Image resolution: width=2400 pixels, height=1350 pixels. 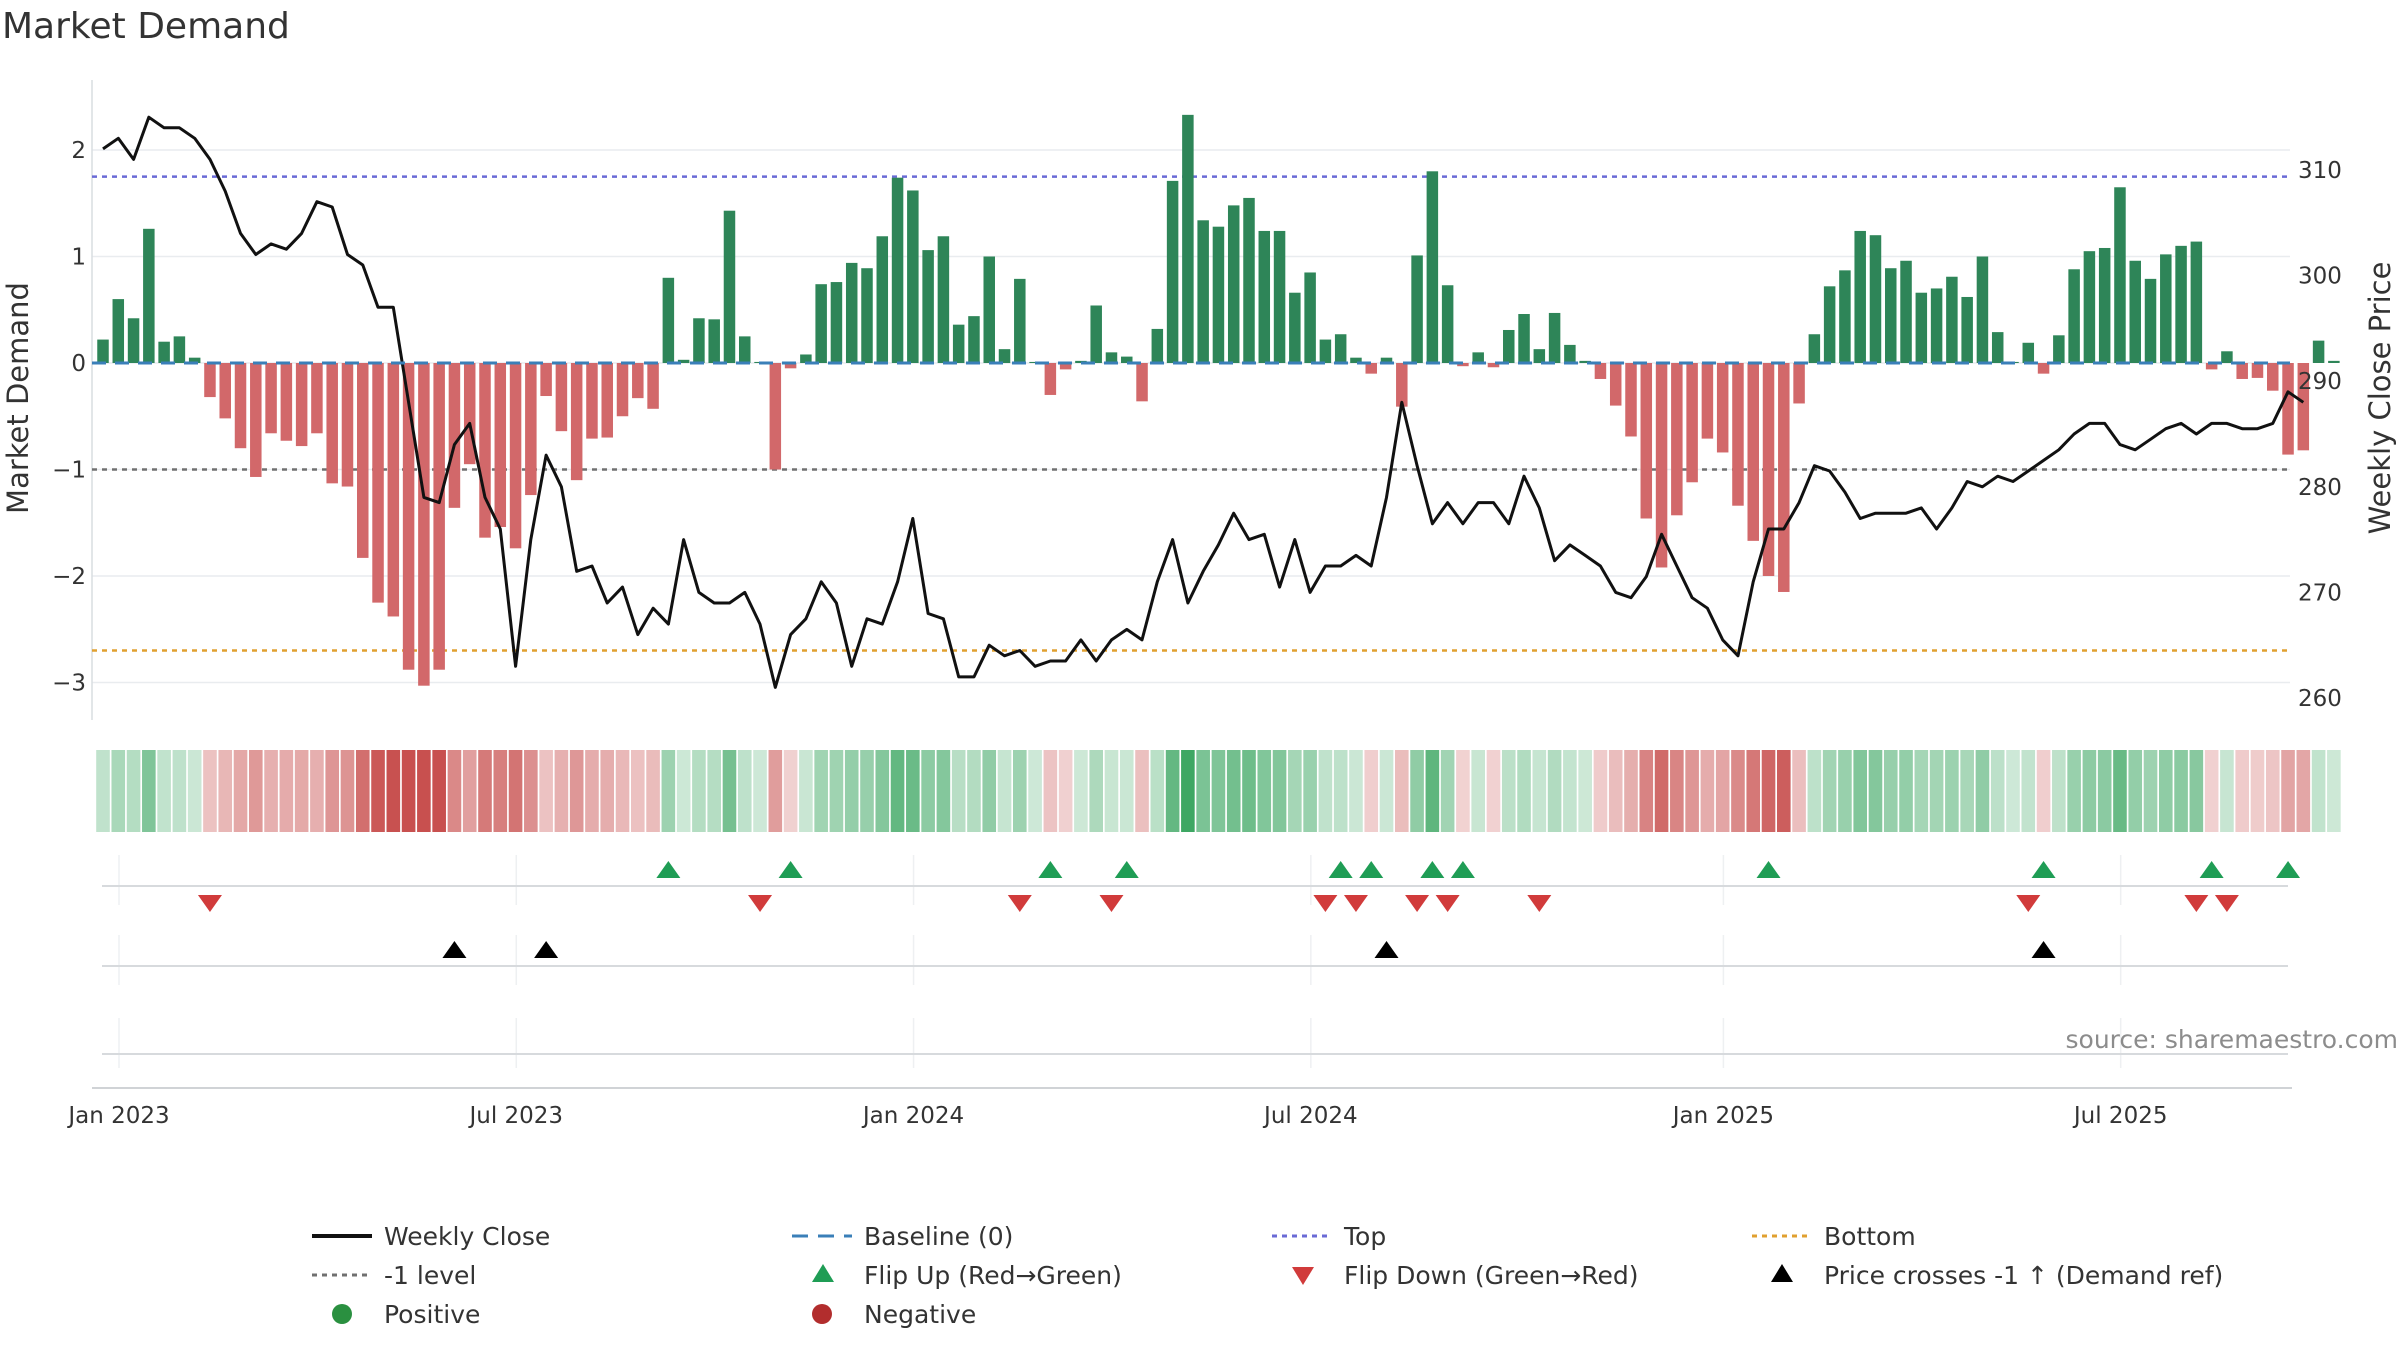 I want to click on legend-top: Top, so click(x=1364, y=1236).